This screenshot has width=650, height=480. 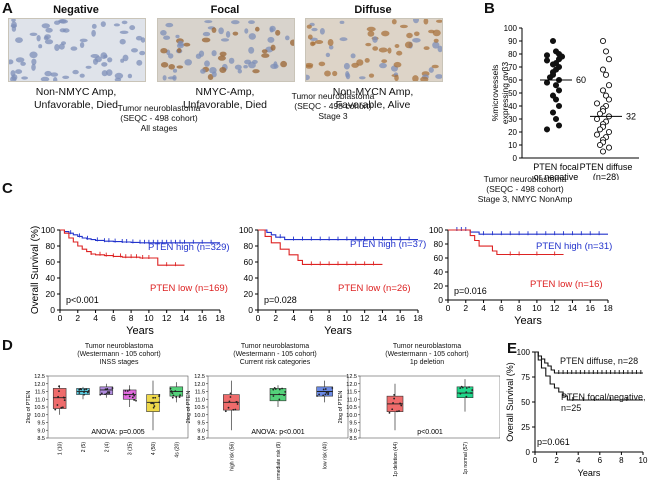 What do you see at coordinates (159, 118) in the screenshot?
I see `title-line: (SEQC - 498 cohort)` at bounding box center [159, 118].